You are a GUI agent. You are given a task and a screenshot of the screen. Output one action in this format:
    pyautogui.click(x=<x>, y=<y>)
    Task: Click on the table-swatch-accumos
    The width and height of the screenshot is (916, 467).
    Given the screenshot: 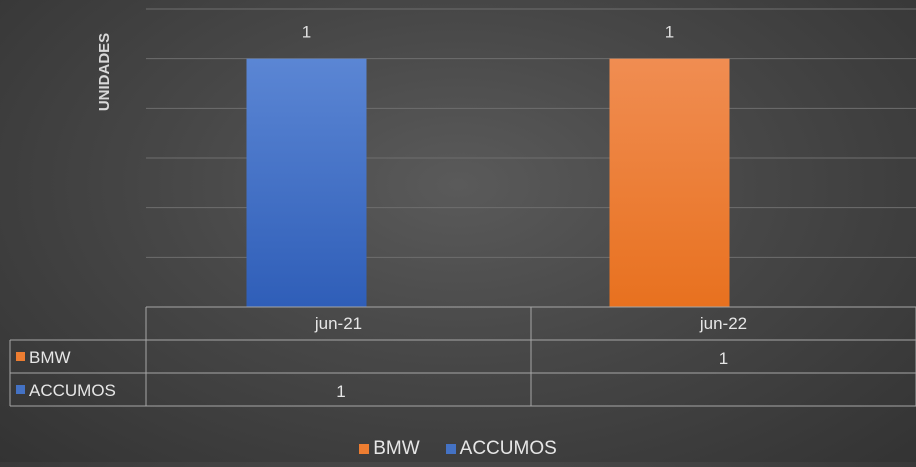 What is the action you would take?
    pyautogui.click(x=20, y=389)
    